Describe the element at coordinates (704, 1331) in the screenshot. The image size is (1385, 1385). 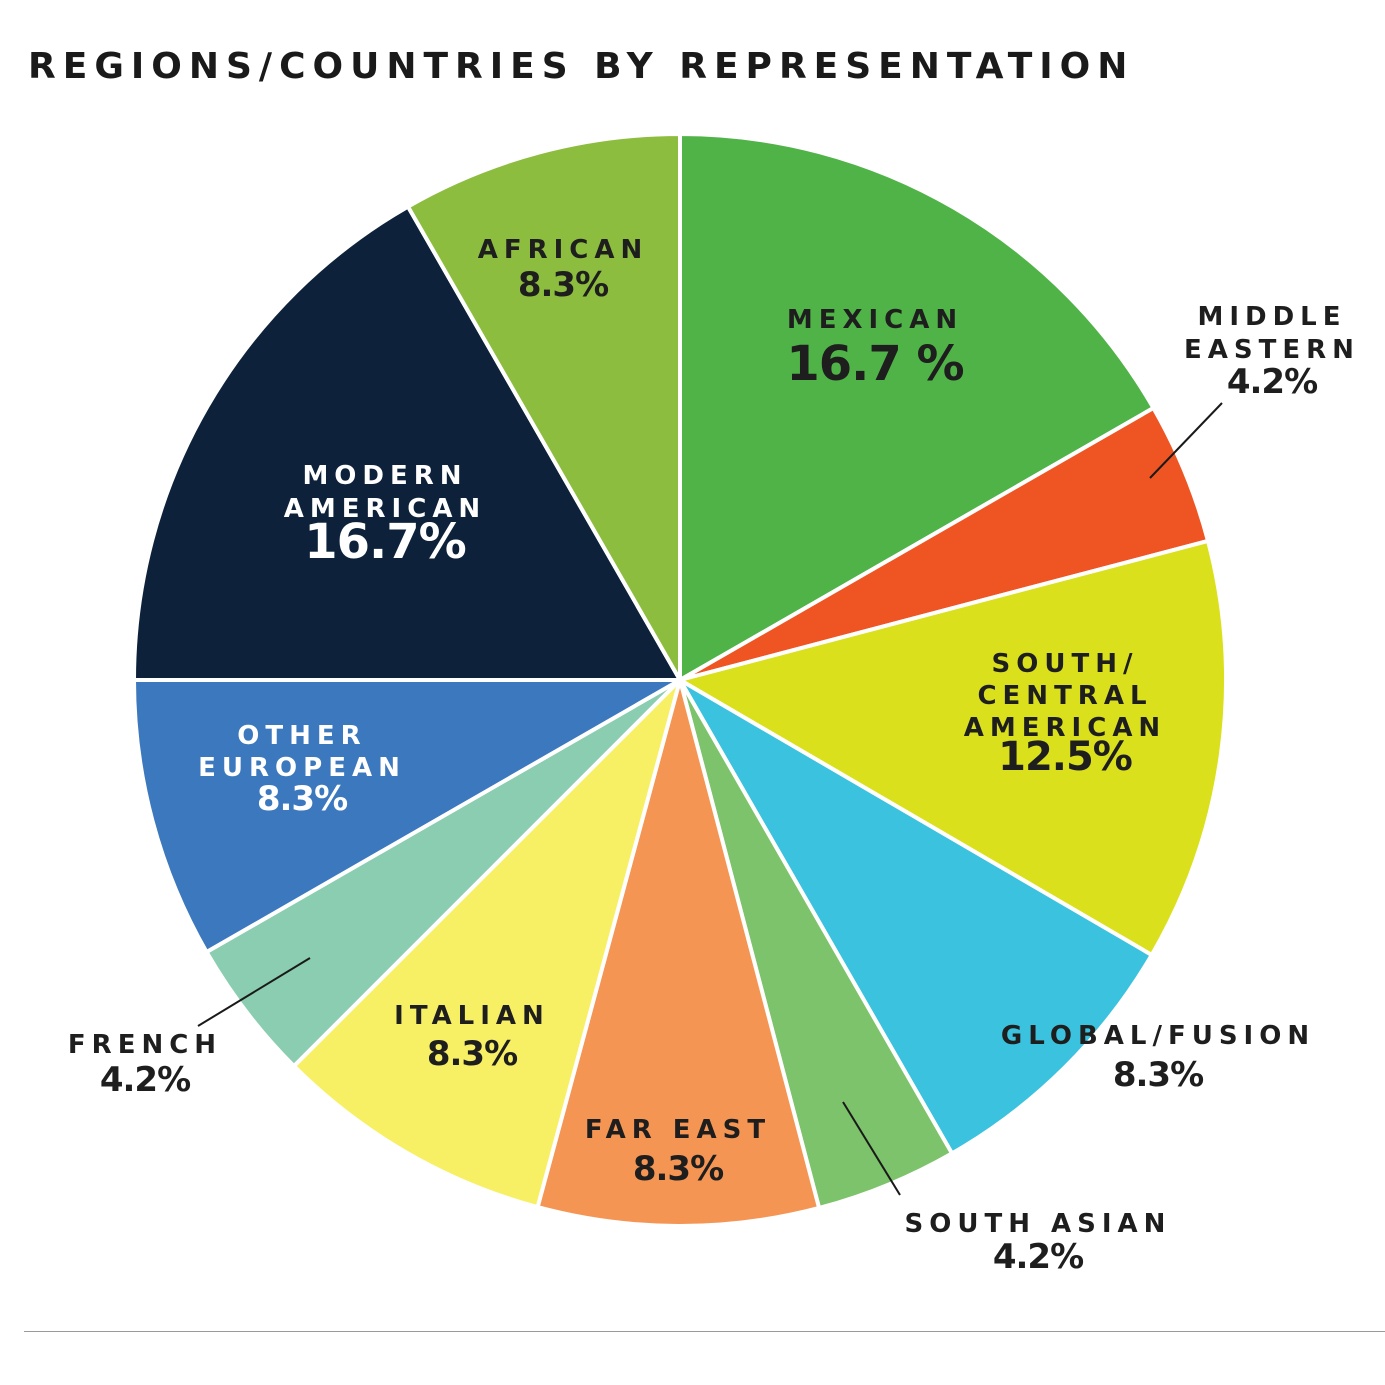
I see `bottom-divider` at that location.